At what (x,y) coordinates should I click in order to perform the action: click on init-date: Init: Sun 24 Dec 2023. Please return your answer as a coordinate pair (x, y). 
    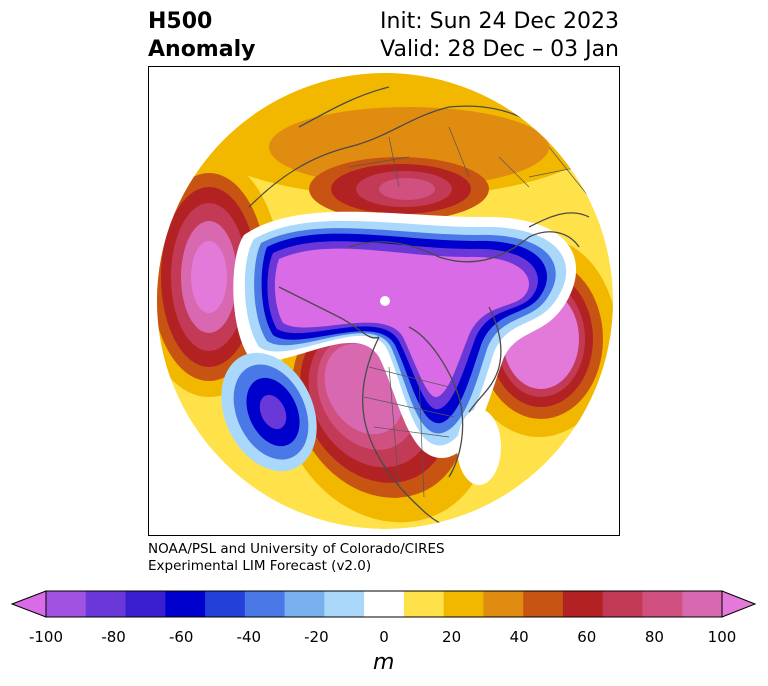
    Looking at the image, I should click on (499, 21).